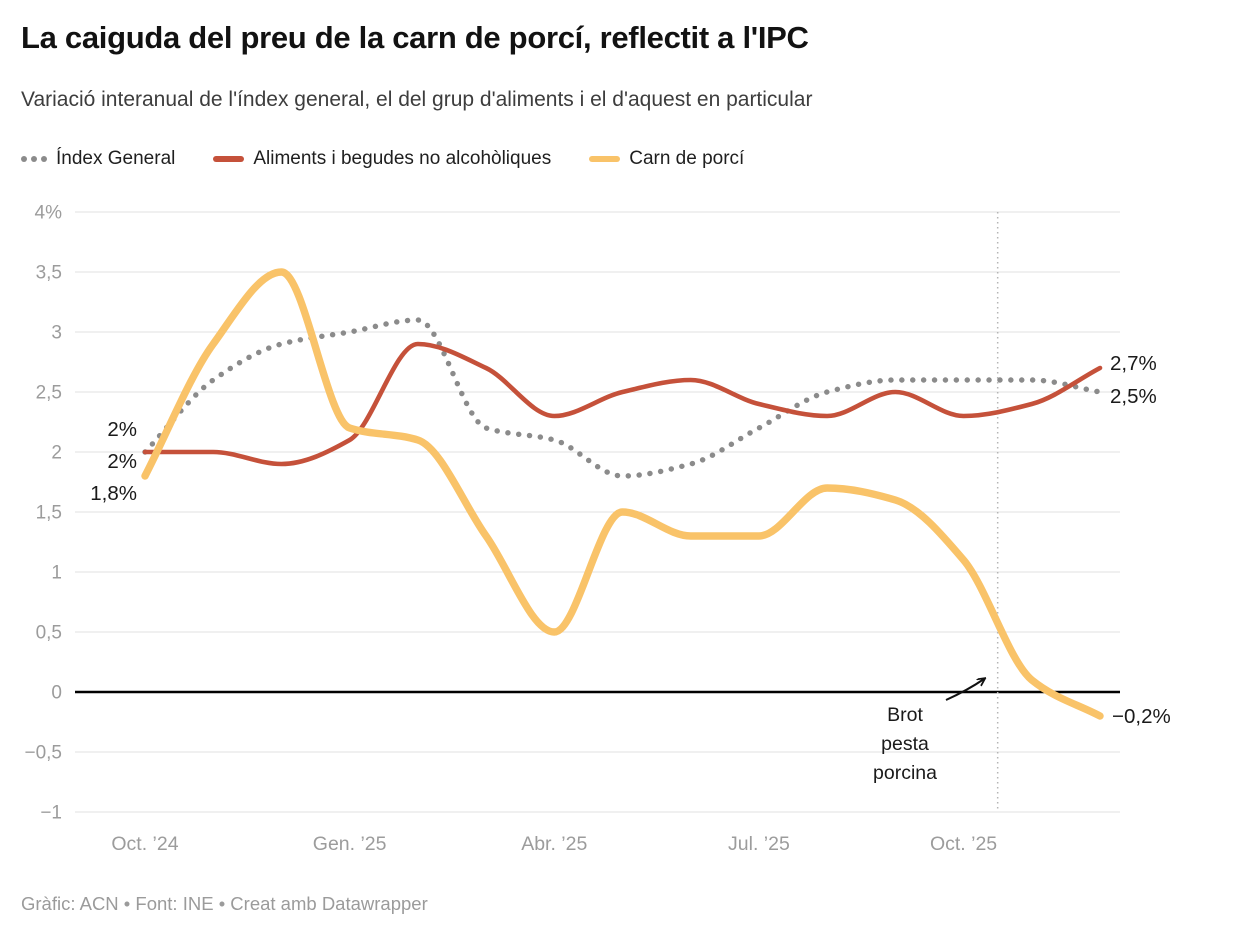 The width and height of the screenshot is (1240, 940). Describe the element at coordinates (49, 513) in the screenshot. I see `y-axis-tick-label: 1,5` at that location.